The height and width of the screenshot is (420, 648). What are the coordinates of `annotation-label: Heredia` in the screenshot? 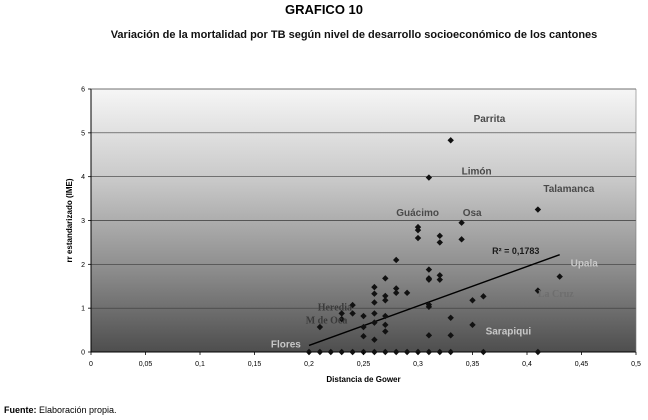 It's located at (335, 307).